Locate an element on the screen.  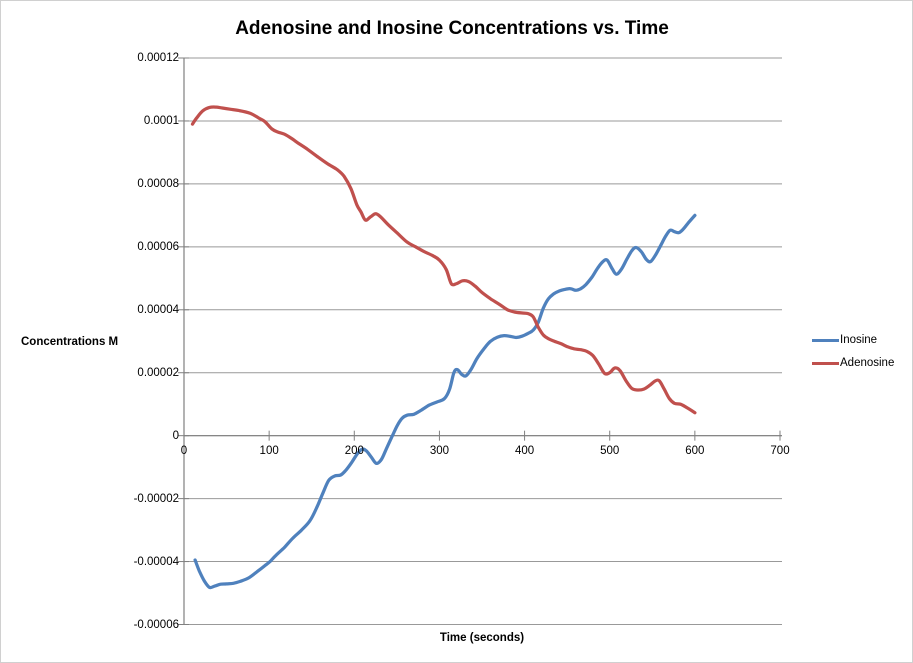
y-tick-label: 0.00002 is located at coordinates (158, 372).